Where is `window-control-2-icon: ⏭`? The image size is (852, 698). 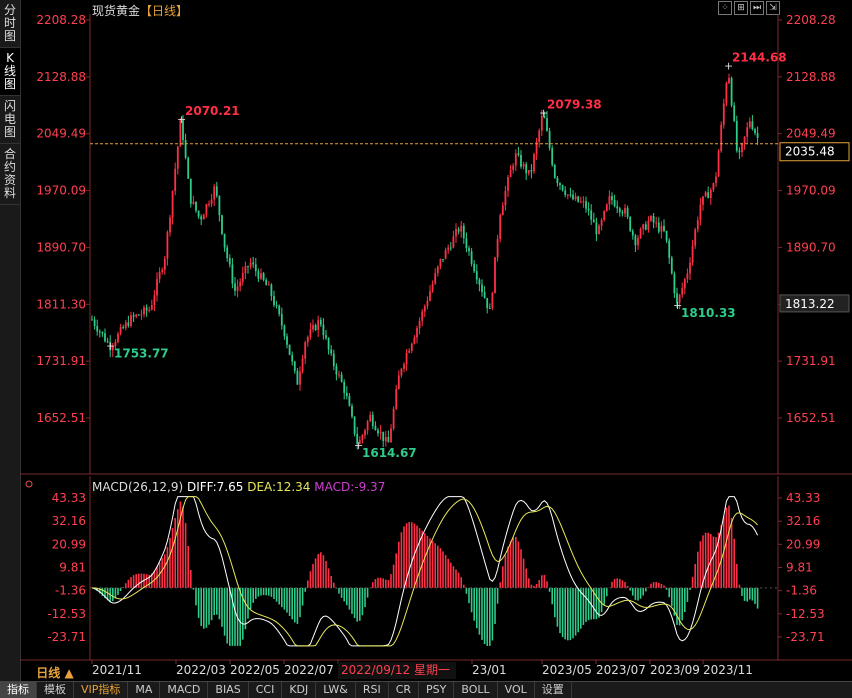 window-control-2-icon: ⏭ is located at coordinates (757, 8).